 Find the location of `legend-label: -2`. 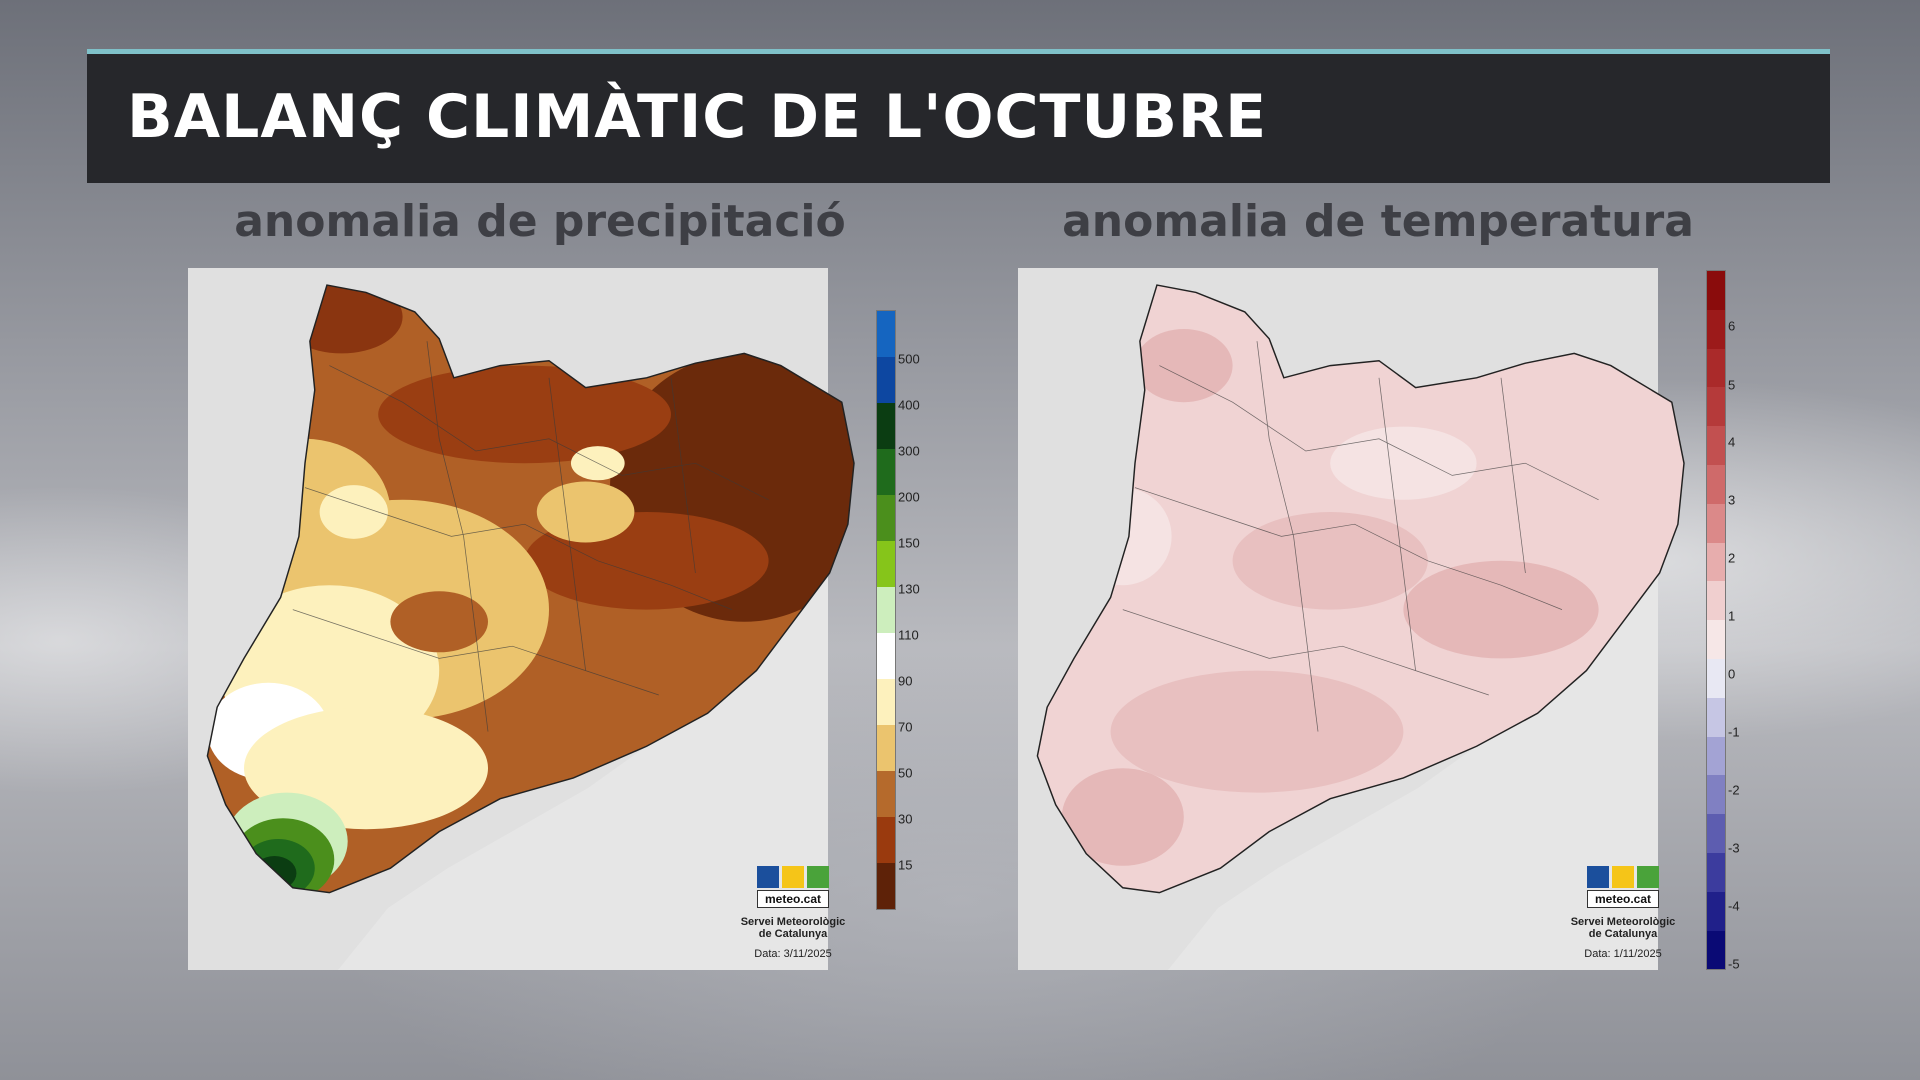

legend-label: -2 is located at coordinates (1734, 790).